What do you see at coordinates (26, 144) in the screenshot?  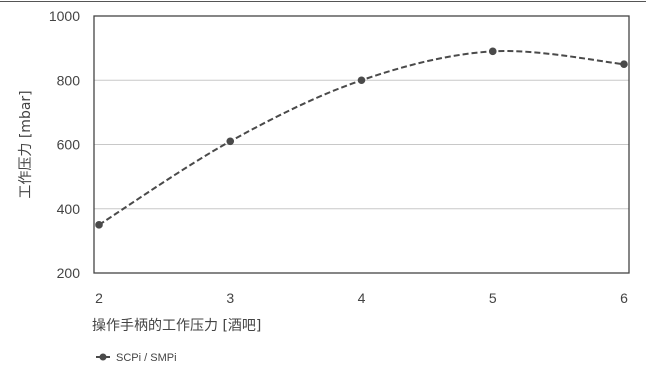 I see `y-axis-title: 工作压力 [mbar]` at bounding box center [26, 144].